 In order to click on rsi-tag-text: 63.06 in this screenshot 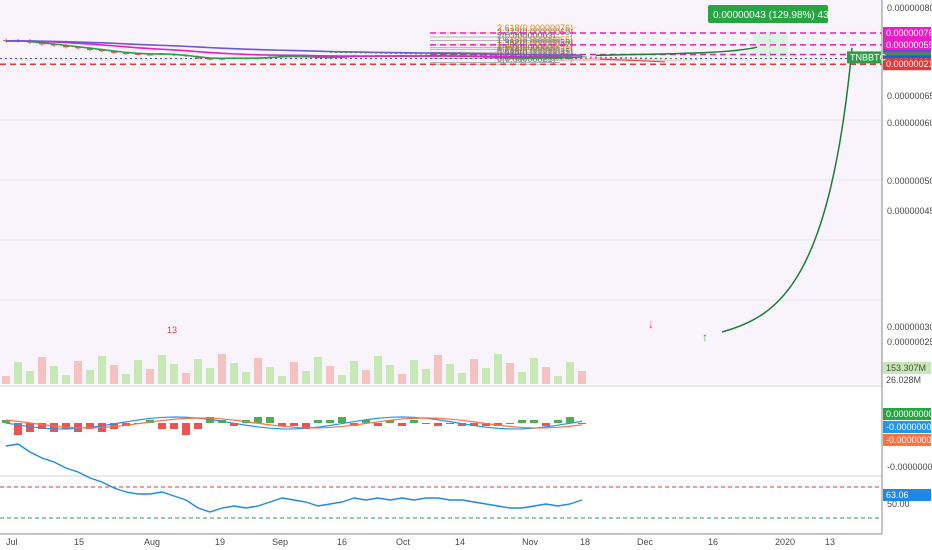, I will do `click(897, 495)`.